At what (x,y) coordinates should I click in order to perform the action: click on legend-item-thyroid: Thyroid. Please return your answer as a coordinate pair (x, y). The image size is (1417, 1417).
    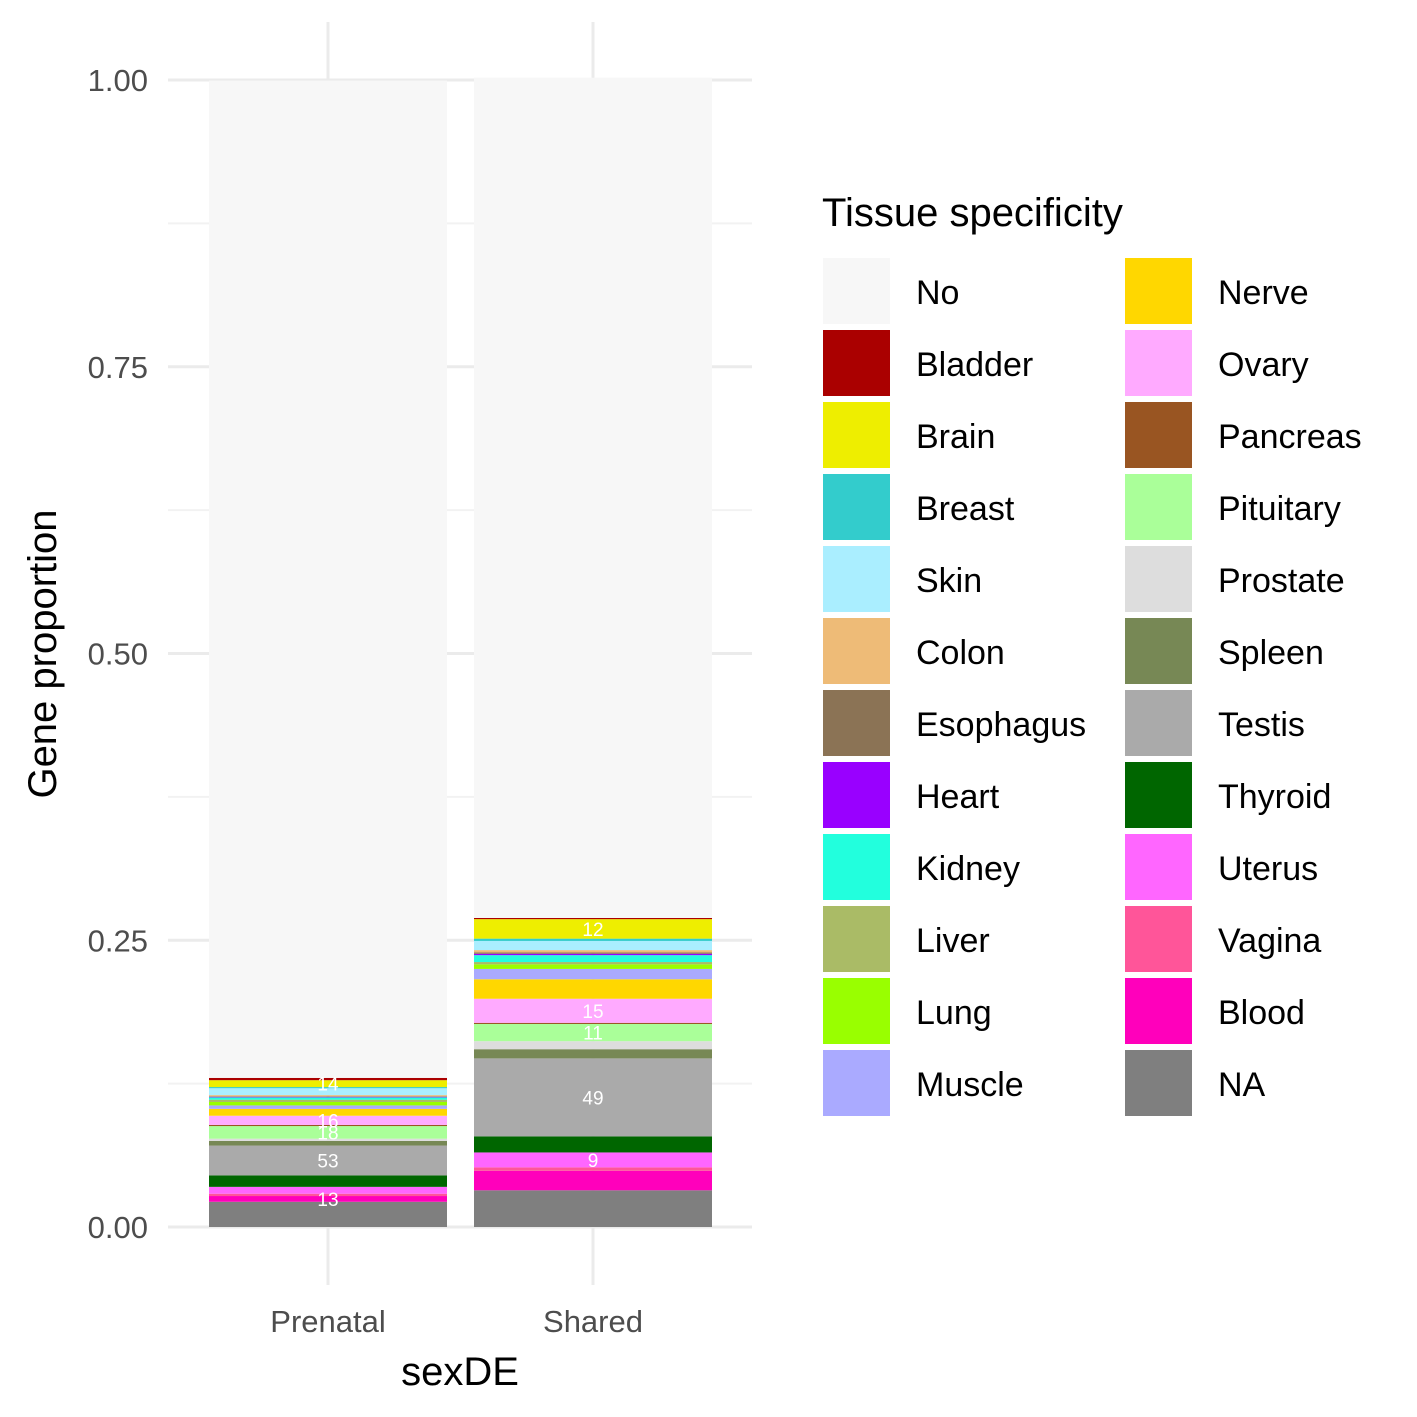
    Looking at the image, I should click on (1228, 795).